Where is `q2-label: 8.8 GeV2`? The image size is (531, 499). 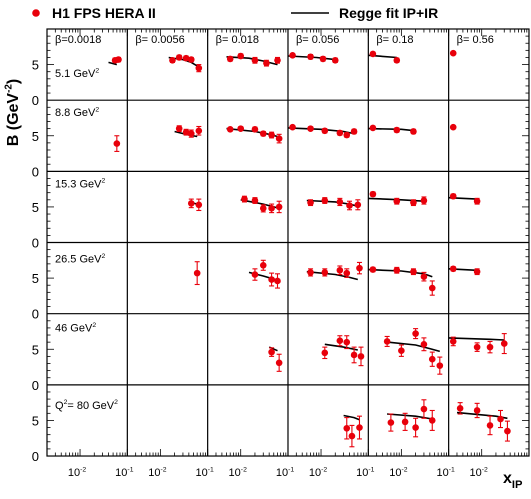
q2-label: 8.8 GeV2 is located at coordinates (77, 113).